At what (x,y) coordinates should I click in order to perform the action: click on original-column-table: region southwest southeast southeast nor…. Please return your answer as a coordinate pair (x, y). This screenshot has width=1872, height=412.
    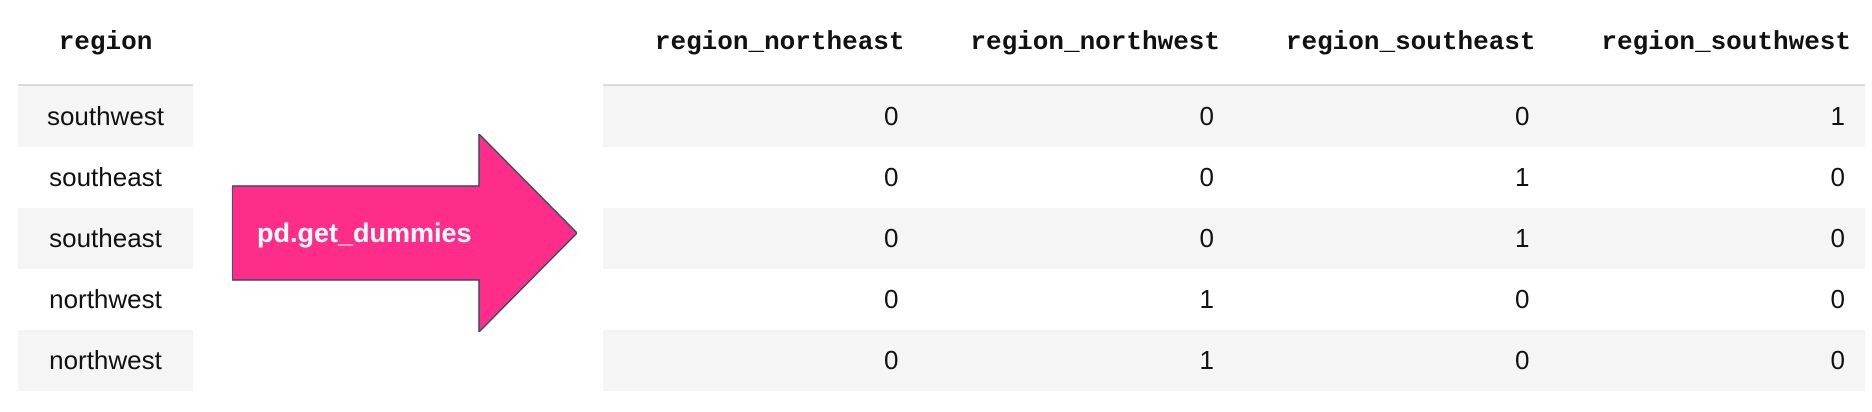
    Looking at the image, I should click on (105, 195).